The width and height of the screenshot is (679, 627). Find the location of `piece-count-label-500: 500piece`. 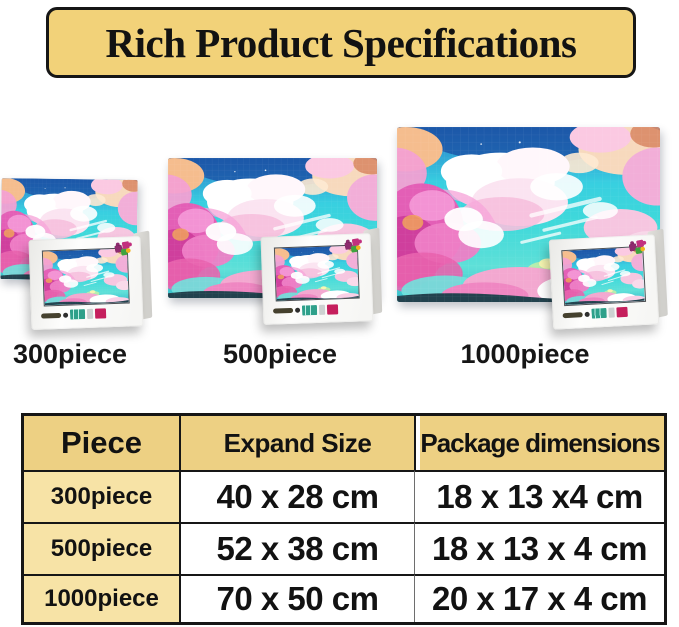

piece-count-label-500: 500piece is located at coordinates (280, 354).